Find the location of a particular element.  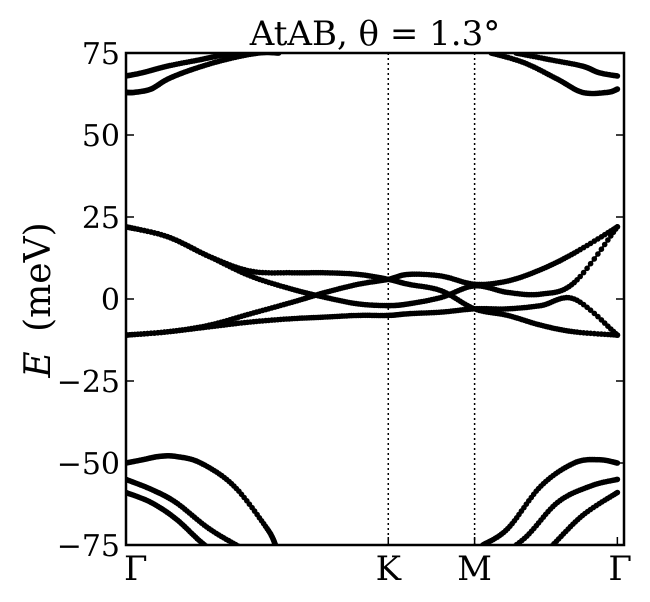

y-axis-label: E (meV) is located at coordinates (38, 300).